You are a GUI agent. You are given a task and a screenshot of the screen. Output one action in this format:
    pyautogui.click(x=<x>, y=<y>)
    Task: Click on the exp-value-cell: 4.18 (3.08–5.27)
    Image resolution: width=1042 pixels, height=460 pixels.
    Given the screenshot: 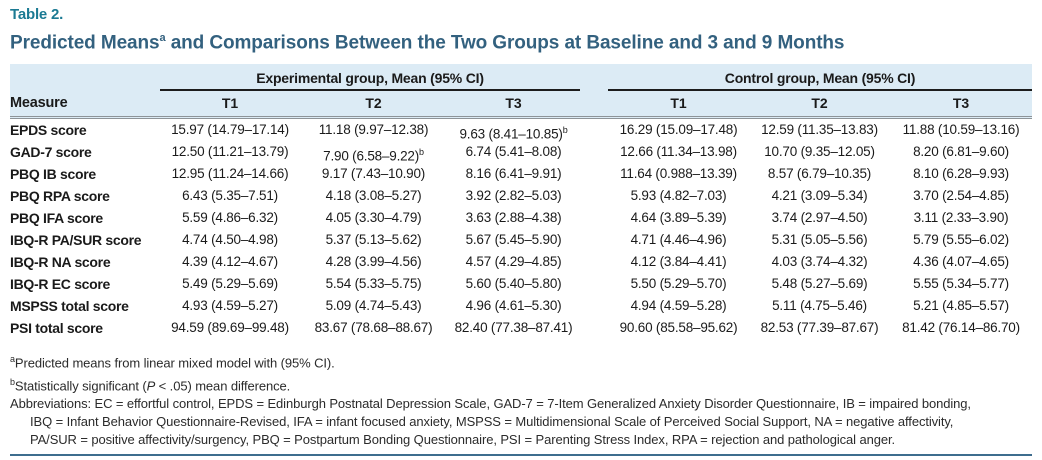 What is the action you would take?
    pyautogui.click(x=373, y=196)
    